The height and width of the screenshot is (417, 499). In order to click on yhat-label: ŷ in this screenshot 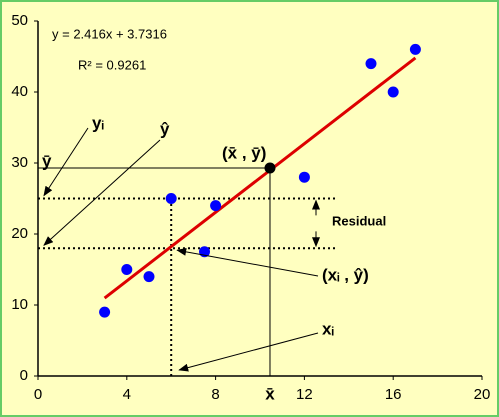, I will do `click(165, 128)`.